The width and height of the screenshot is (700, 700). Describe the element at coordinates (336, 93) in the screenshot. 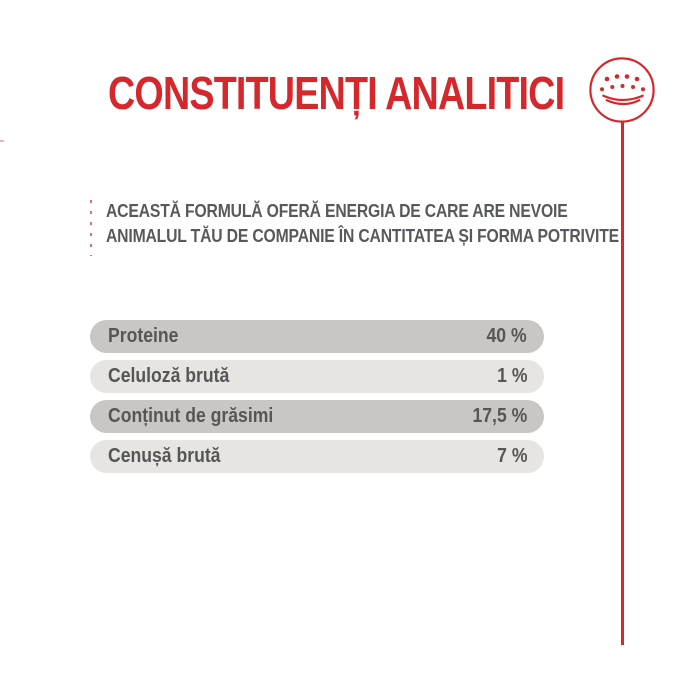

I see `page-title-text: CONSTITUENȚI ANALITICI` at that location.